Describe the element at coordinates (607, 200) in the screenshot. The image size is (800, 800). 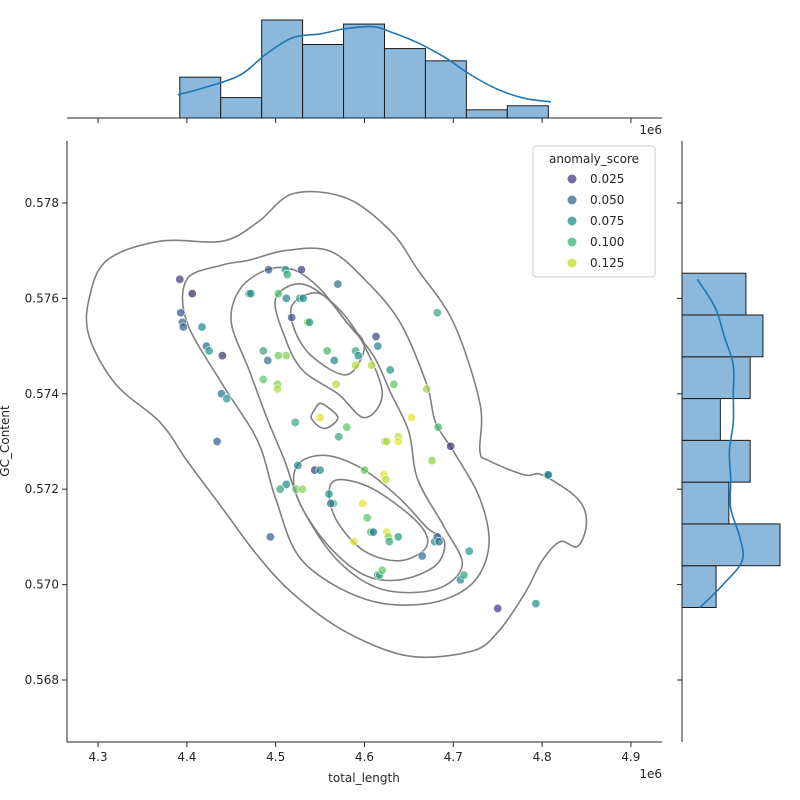
I see `legend-label: 0.050` at that location.